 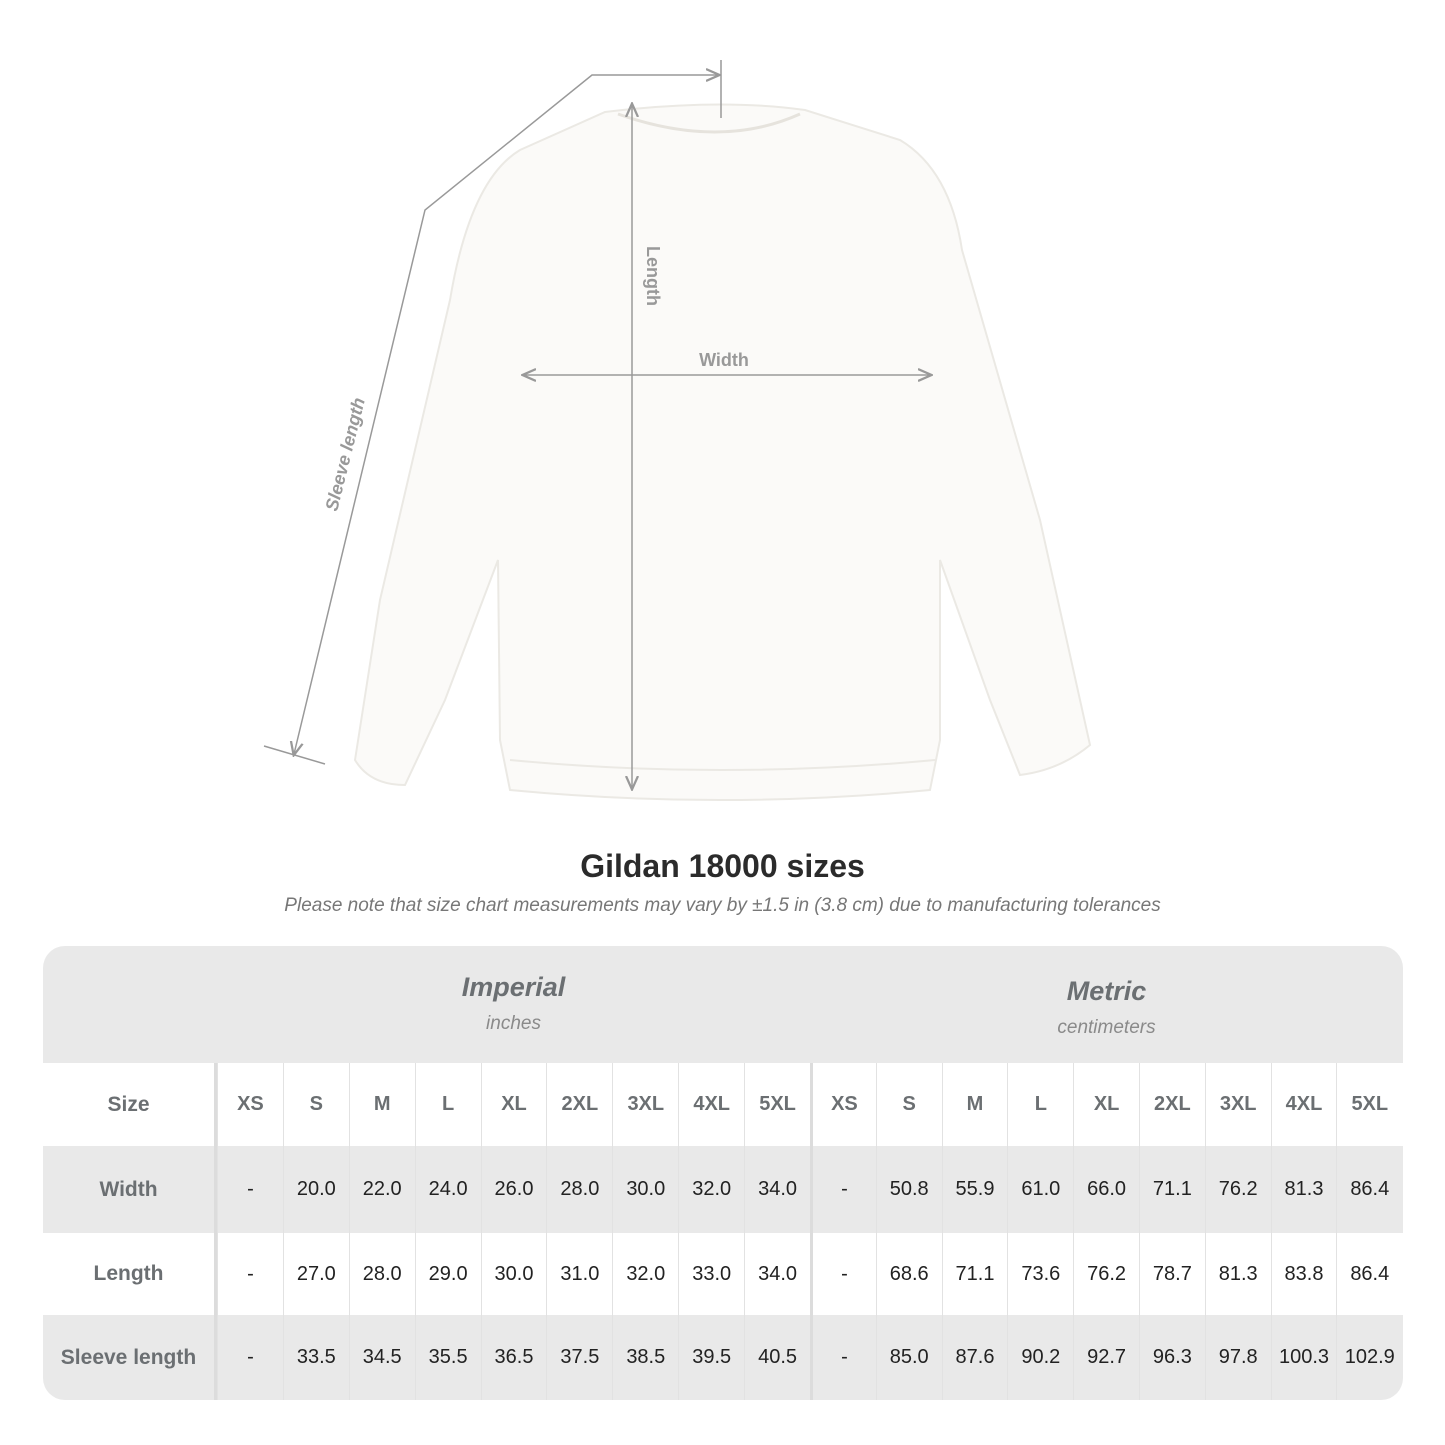 What do you see at coordinates (1040, 1274) in the screenshot?
I see `metric-value-cell: 73.6` at bounding box center [1040, 1274].